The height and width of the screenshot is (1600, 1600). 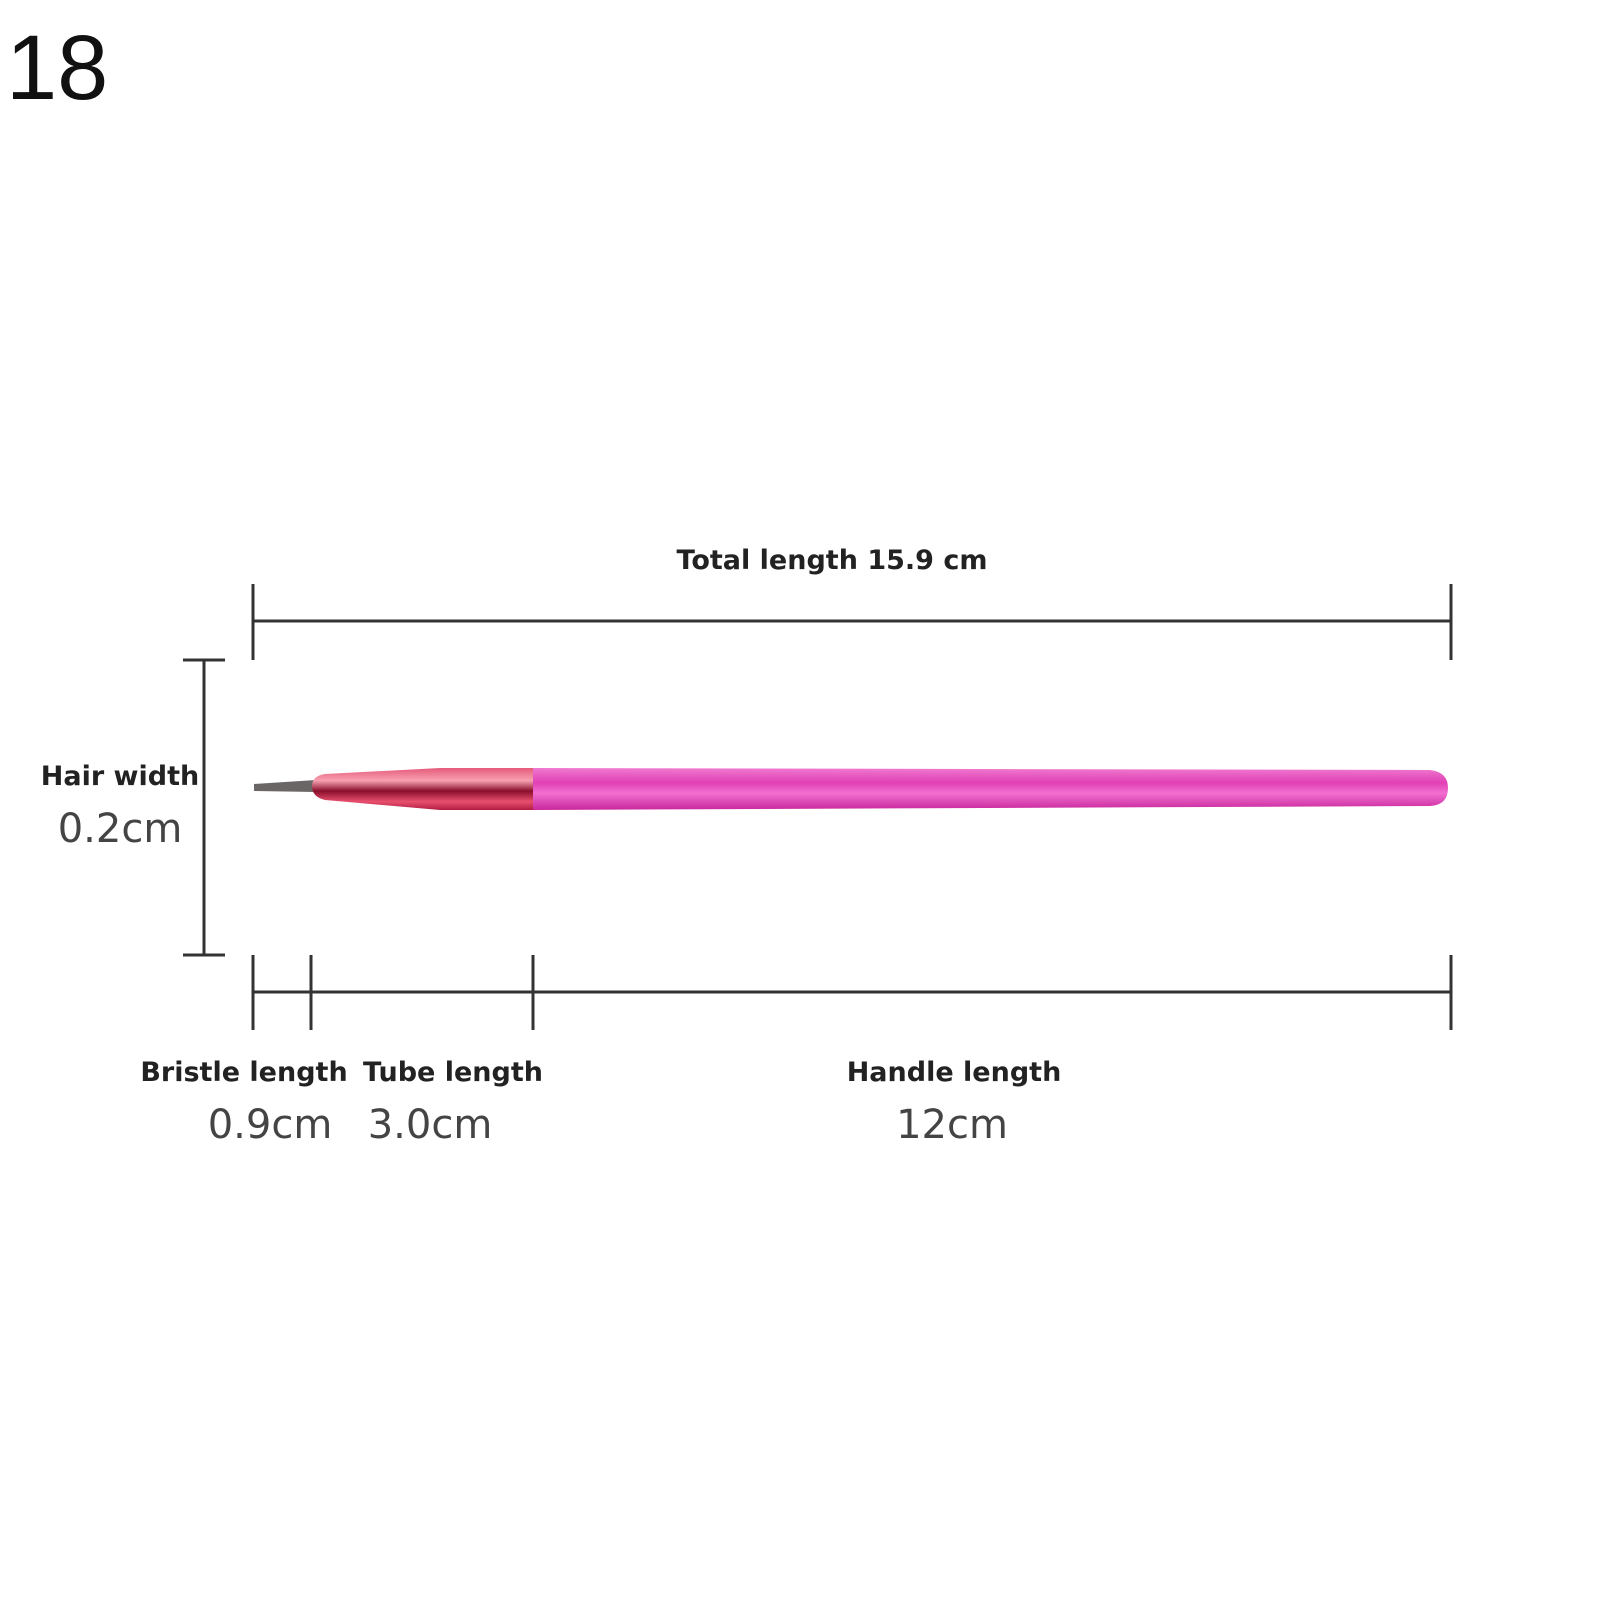 What do you see at coordinates (430, 1125) in the screenshot?
I see `tube-length-value: 3.0cm` at bounding box center [430, 1125].